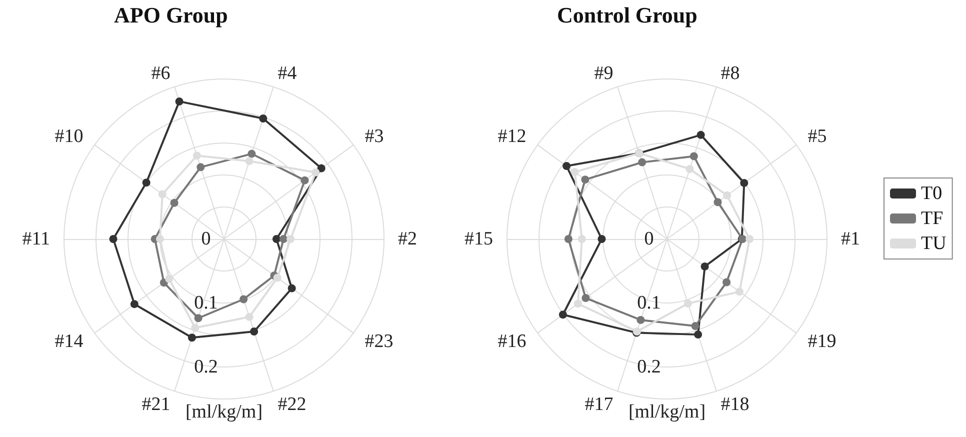 The image size is (966, 437). I want to click on spoke-label: #21, so click(156, 404).